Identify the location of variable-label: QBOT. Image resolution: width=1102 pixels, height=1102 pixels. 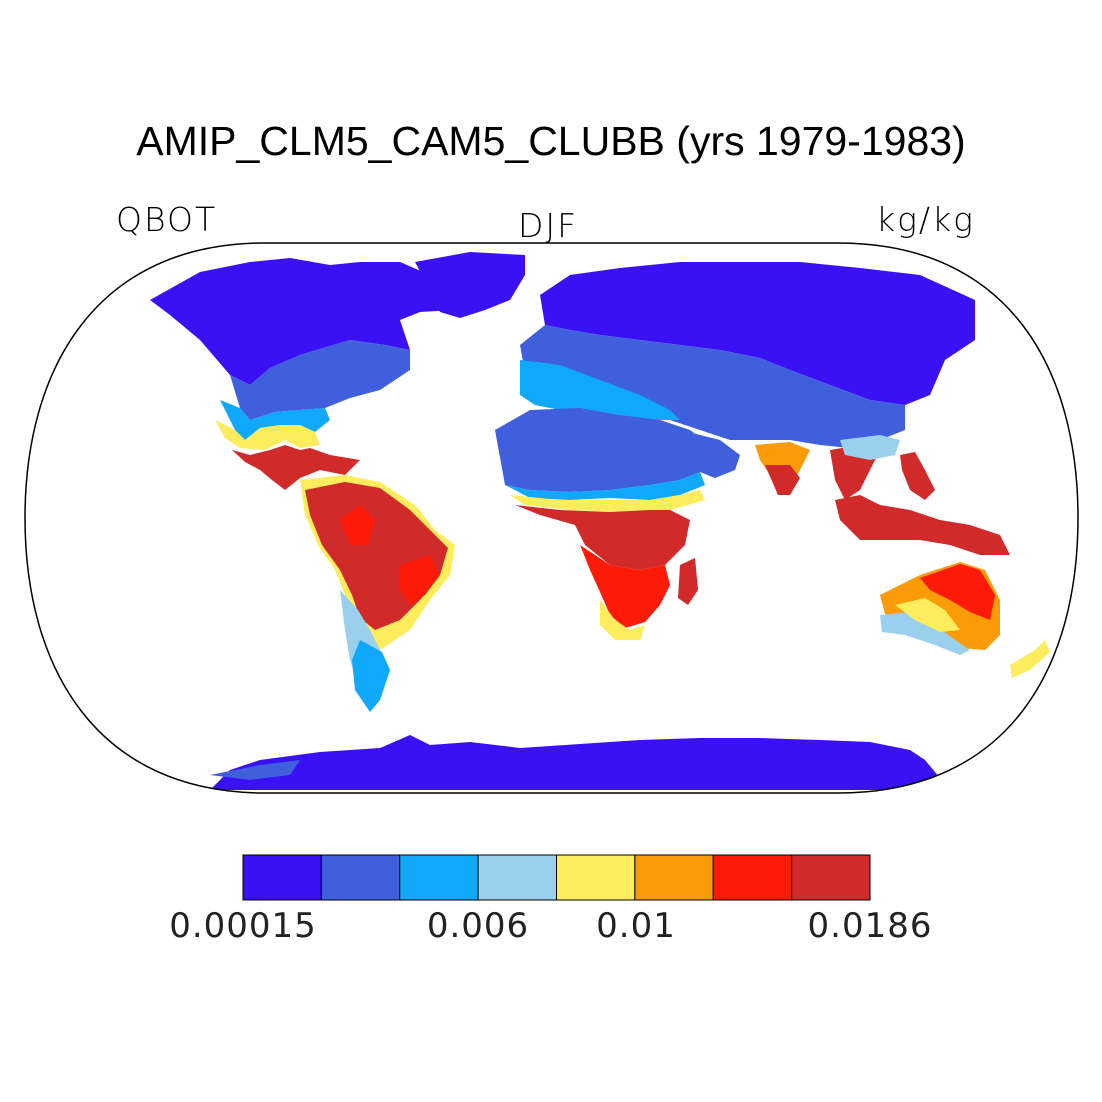
(167, 219).